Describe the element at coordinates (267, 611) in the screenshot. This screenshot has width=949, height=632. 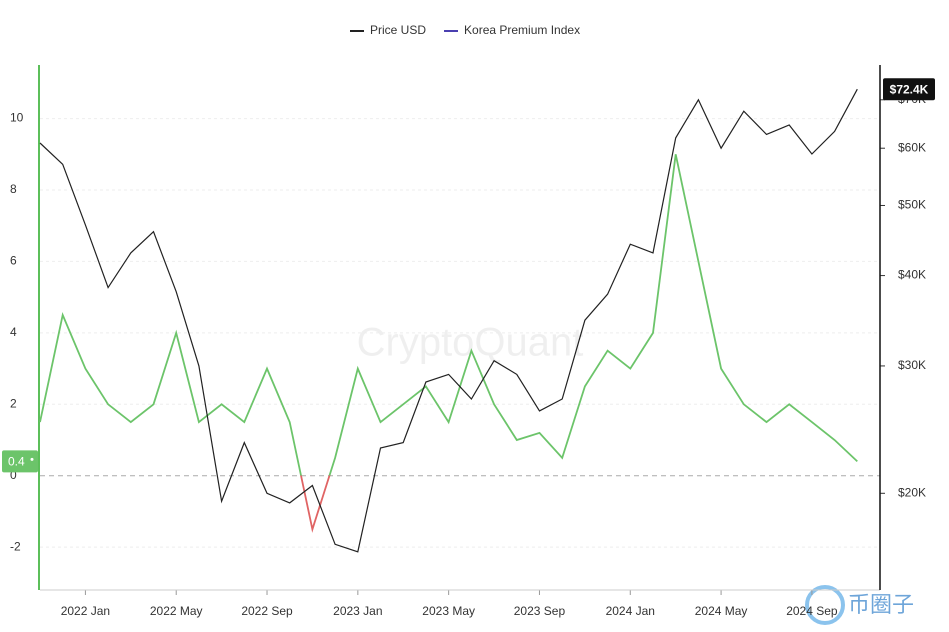
I see `x-tick-label: 2022 Sep` at that location.